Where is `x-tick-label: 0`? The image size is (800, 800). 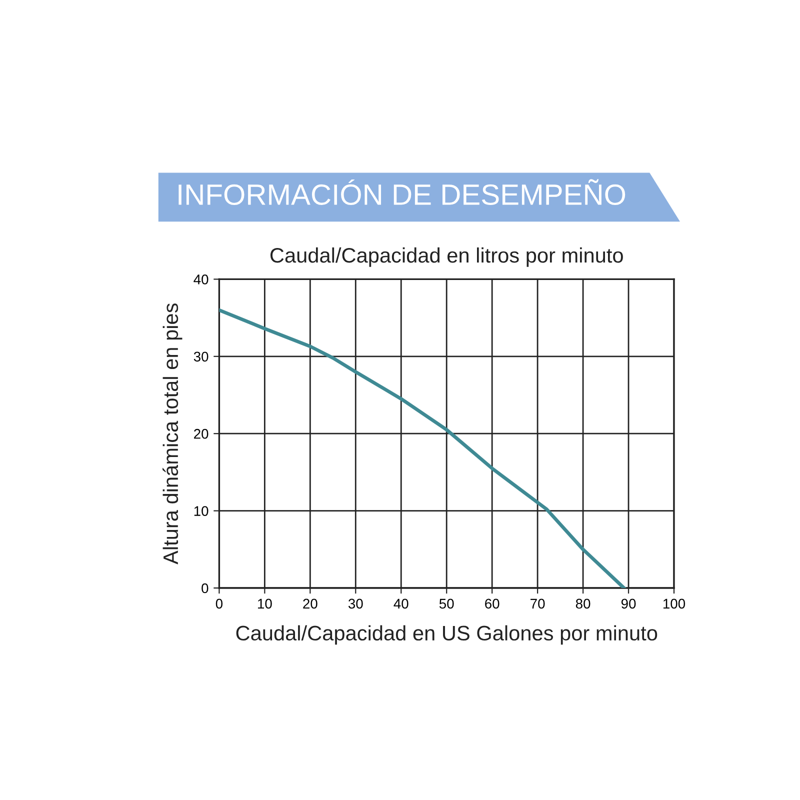
x-tick-label: 0 is located at coordinates (219, 603).